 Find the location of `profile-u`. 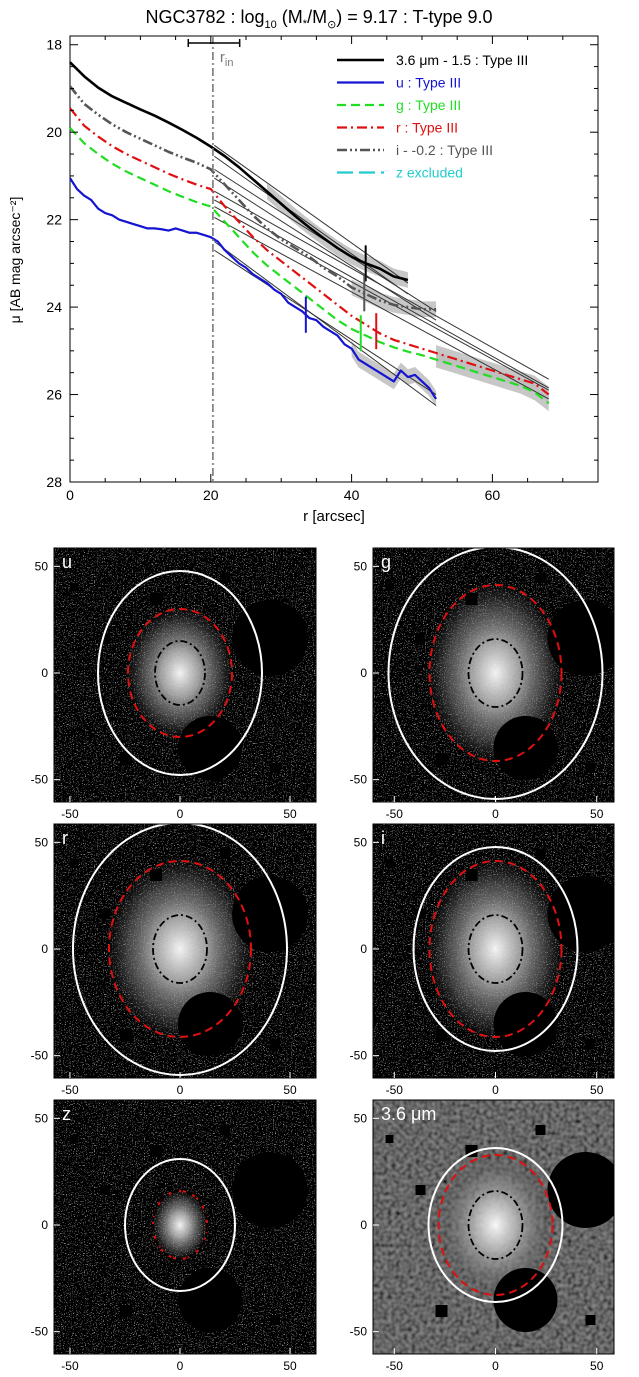

profile-u is located at coordinates (253, 288).